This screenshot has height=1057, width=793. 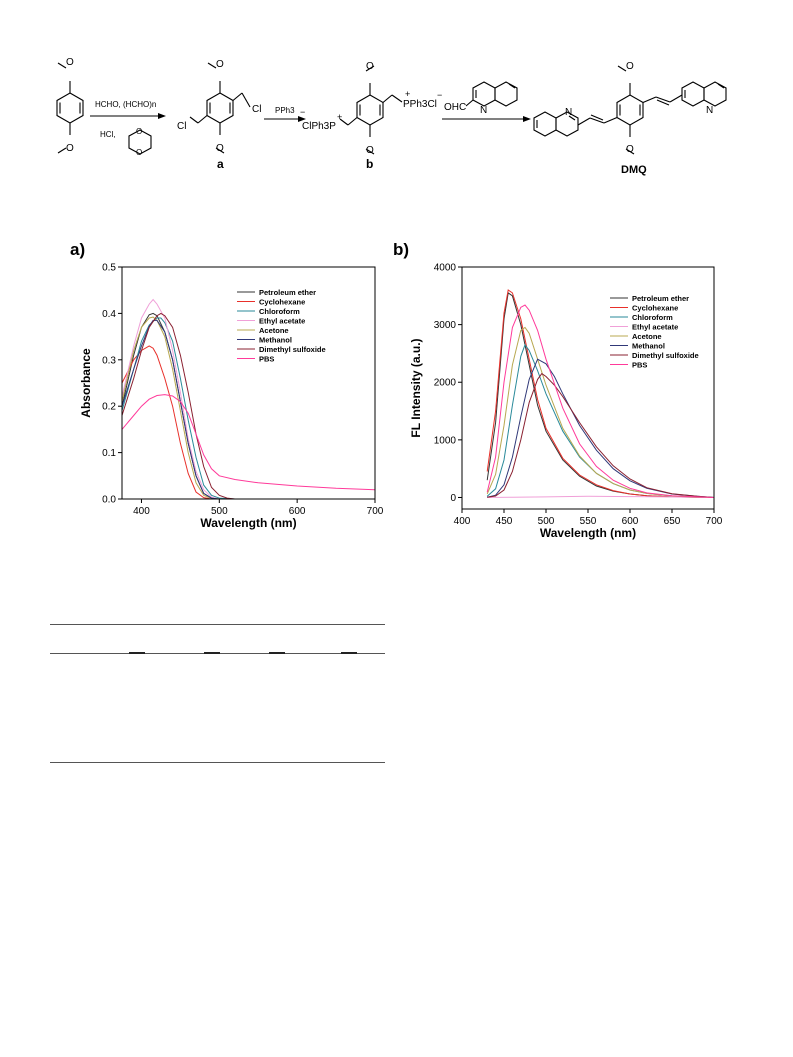 I want to click on compound-a-label: a, so click(x=220, y=164).